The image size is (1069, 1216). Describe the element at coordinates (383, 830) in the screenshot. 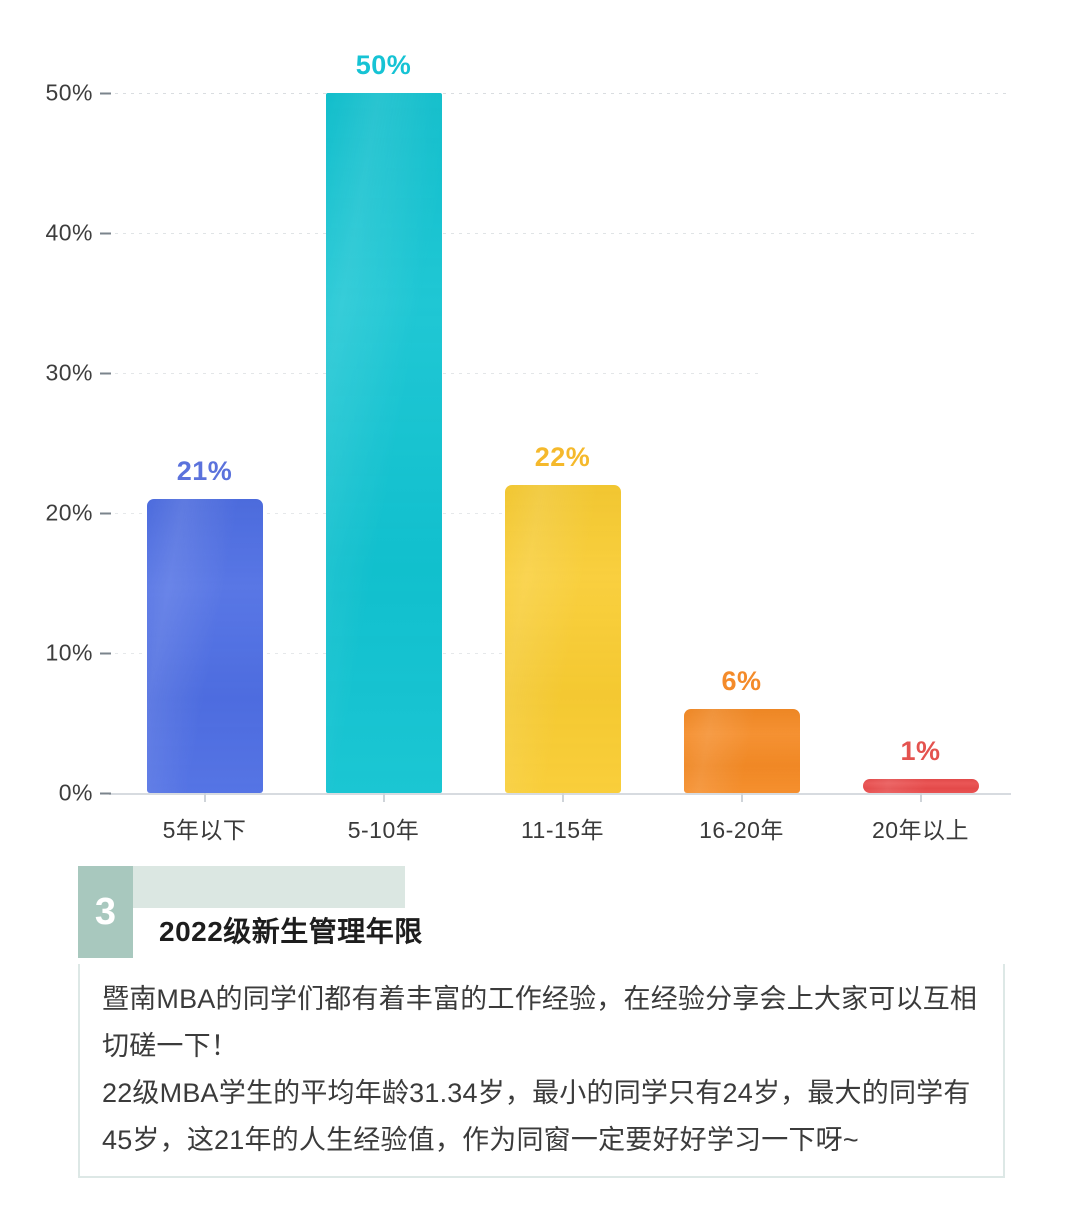

I see `x-axis-label: 5-10年` at that location.